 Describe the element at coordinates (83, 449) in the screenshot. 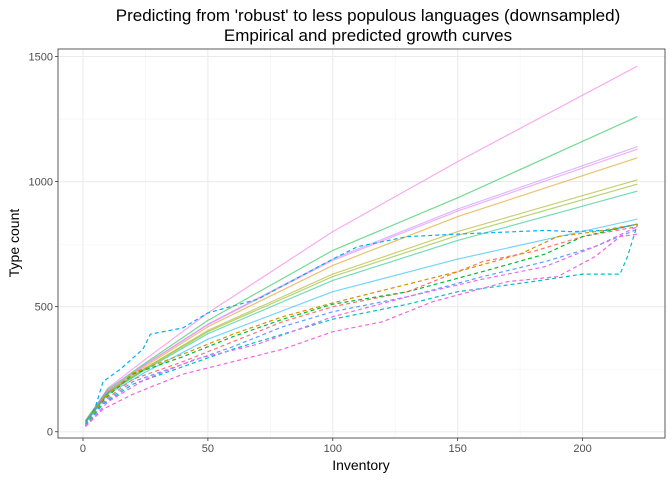

I see `x-tick-label: 0` at that location.